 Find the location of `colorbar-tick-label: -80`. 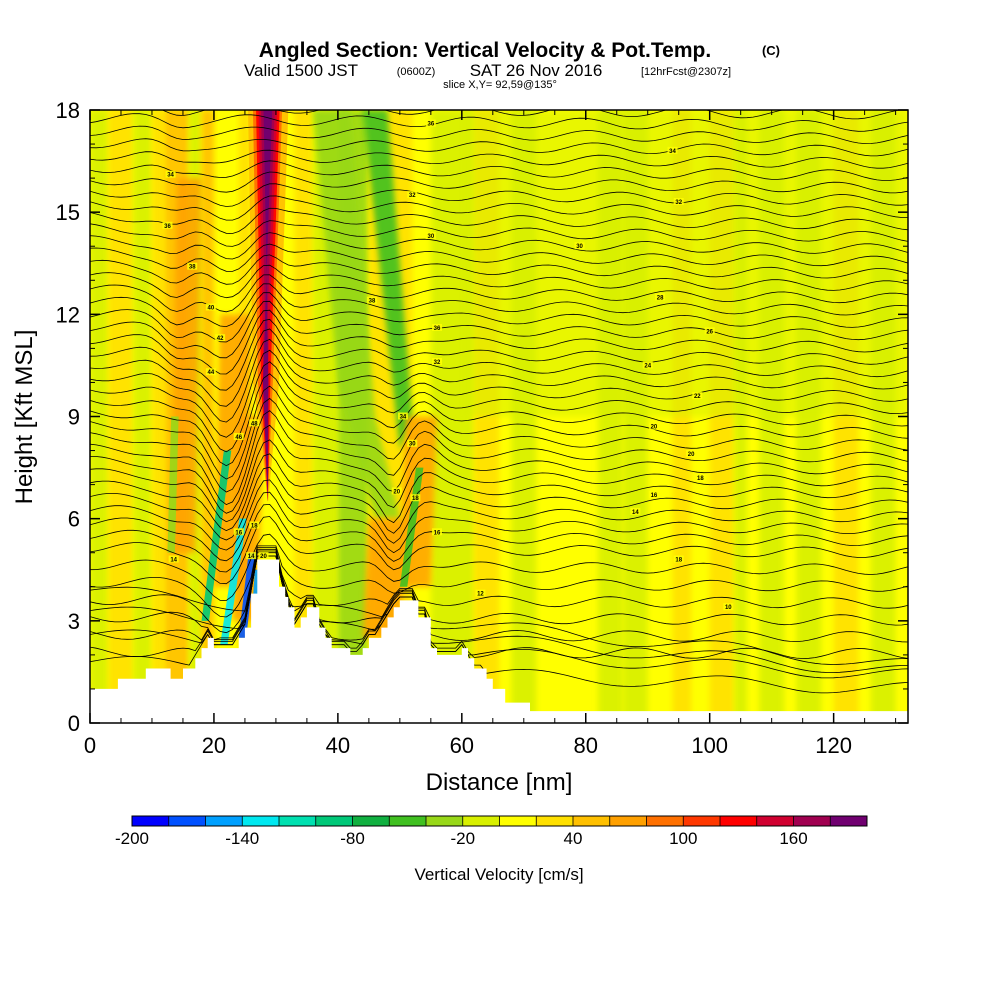

colorbar-tick-label: -80 is located at coordinates (352, 838).